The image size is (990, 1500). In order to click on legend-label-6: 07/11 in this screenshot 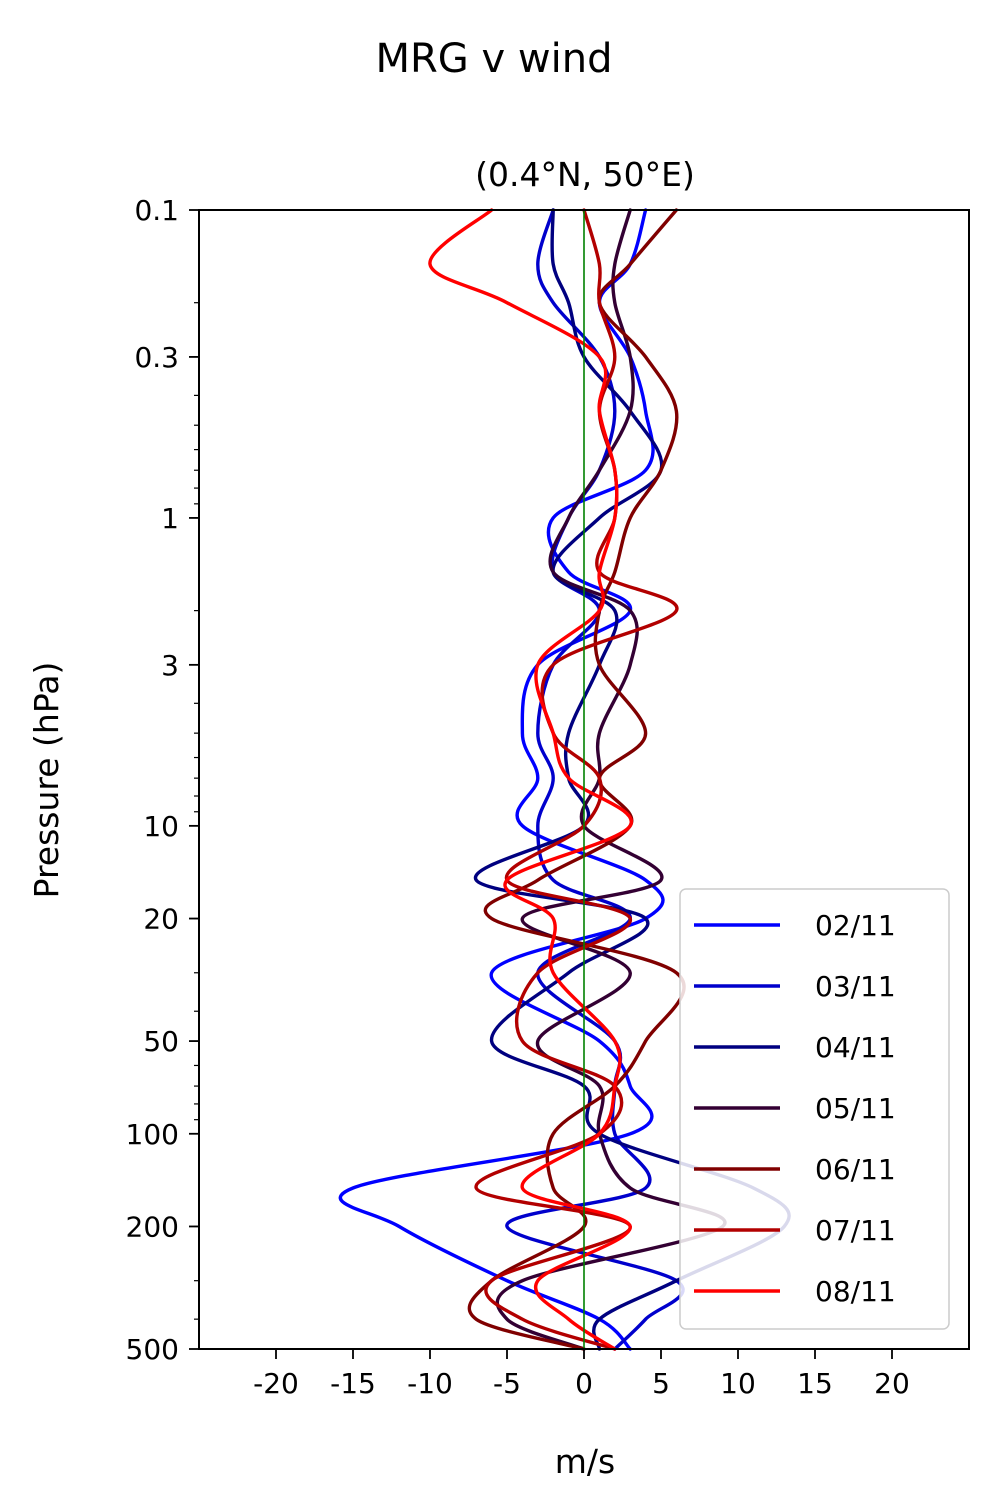, I will do `click(855, 1230)`.